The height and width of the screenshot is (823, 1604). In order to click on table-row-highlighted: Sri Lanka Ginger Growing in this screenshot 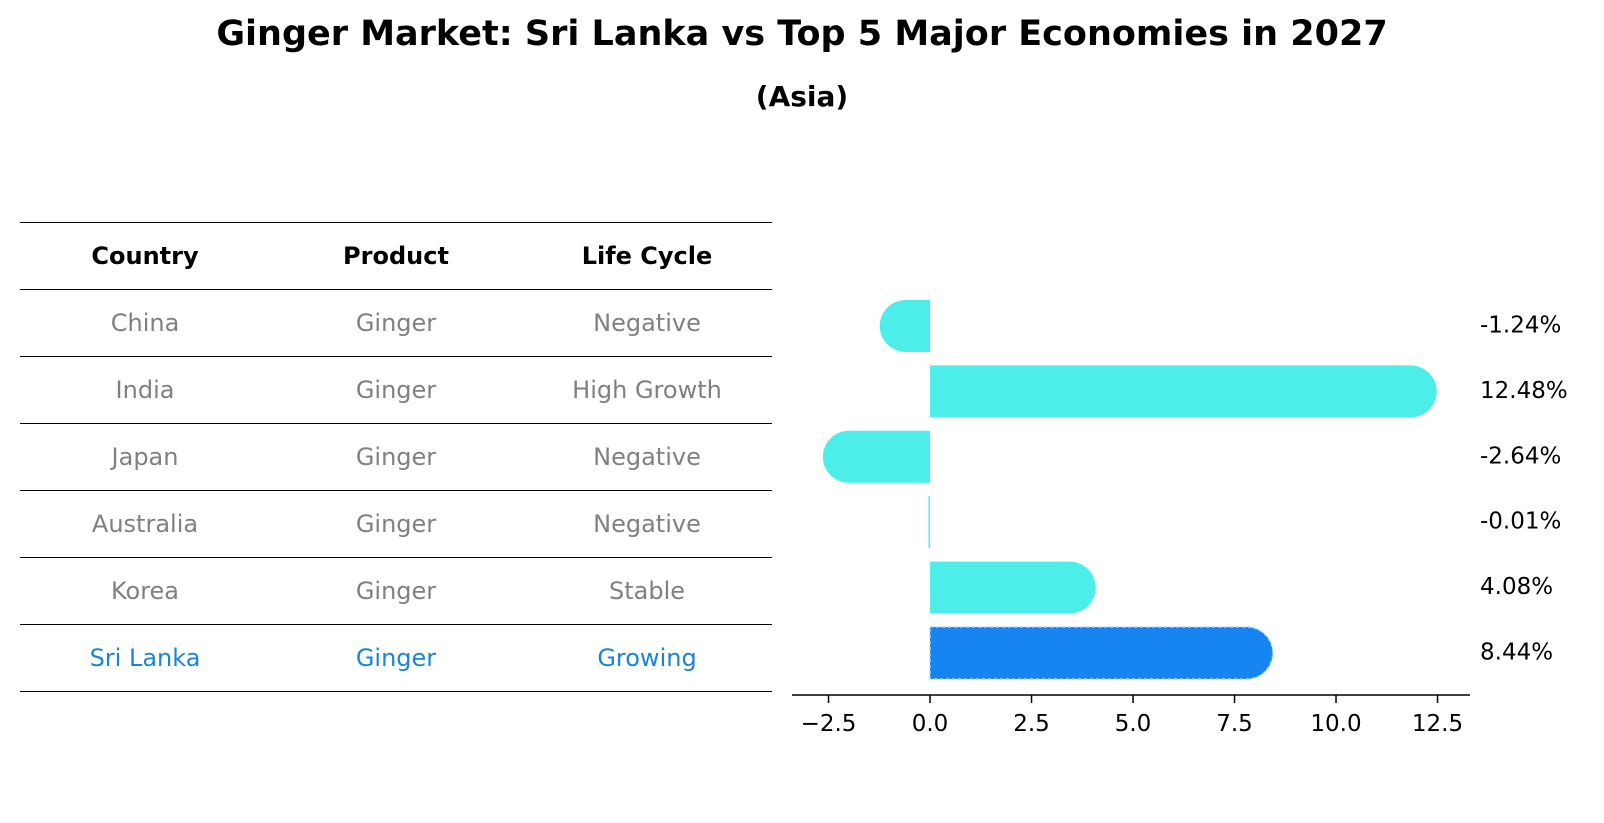, I will do `click(396, 658)`.